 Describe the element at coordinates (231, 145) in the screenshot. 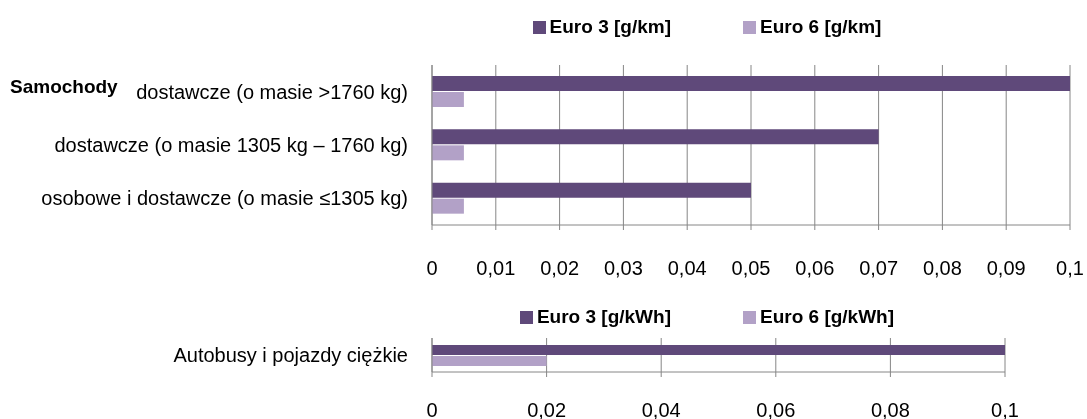

I see `y-tick-label: dostawcze (o masie 1305 kg – 1760 kg)` at that location.